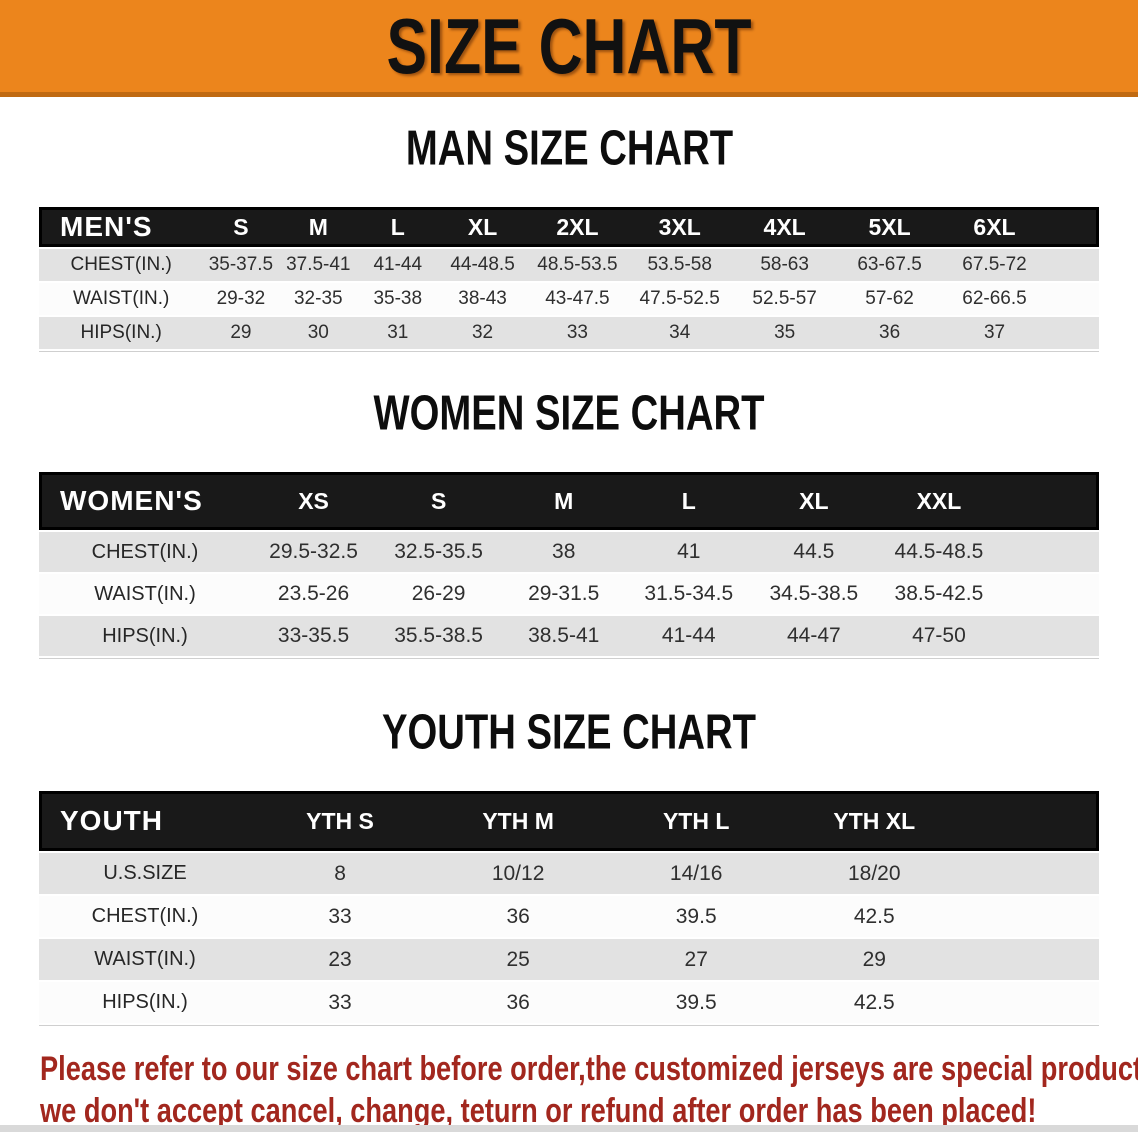  I want to click on youth-section-title: YOUTH SIZE CHART, so click(569, 734).